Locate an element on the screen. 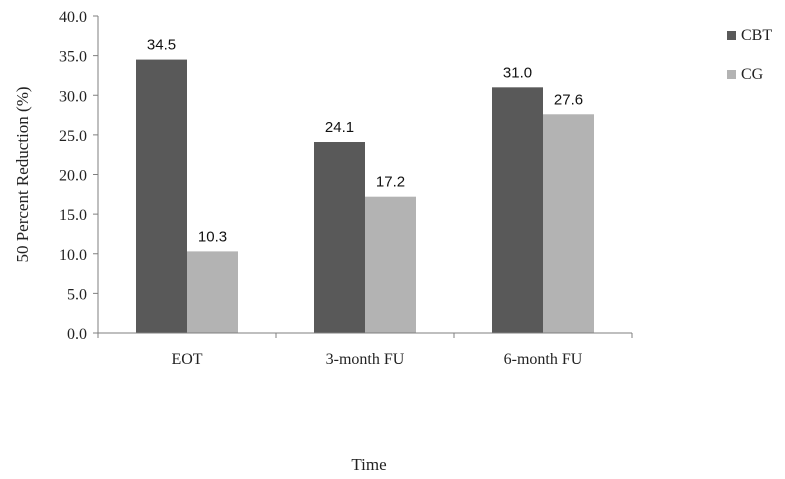 This screenshot has width=785, height=479. y-axis-ticks: 0.0 5.0 10.0 15.0 20.0 25.0 30.0 35.0 40.0 is located at coordinates (78, 176).